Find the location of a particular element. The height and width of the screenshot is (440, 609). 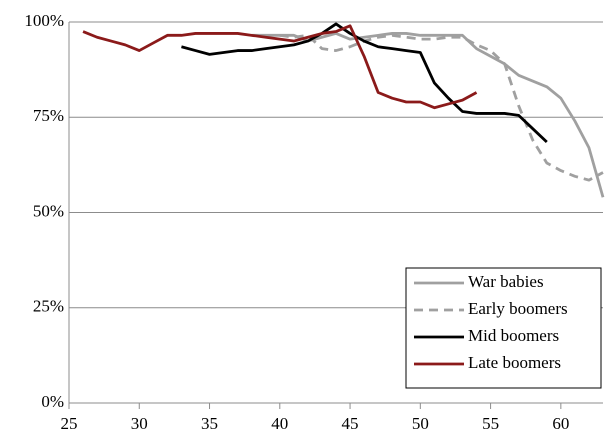

y-tick-label: 75% is located at coordinates (48, 115).